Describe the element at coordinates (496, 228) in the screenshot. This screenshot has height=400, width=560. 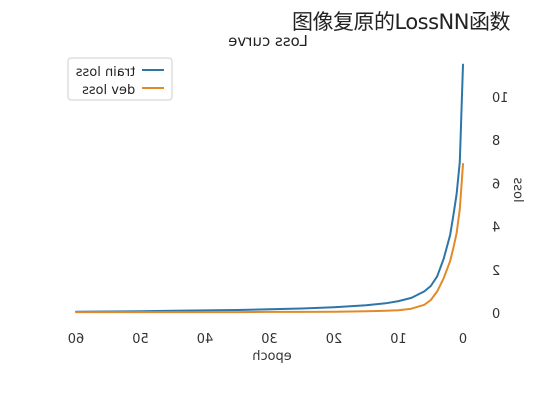
I see `y-tick-label: 4` at that location.